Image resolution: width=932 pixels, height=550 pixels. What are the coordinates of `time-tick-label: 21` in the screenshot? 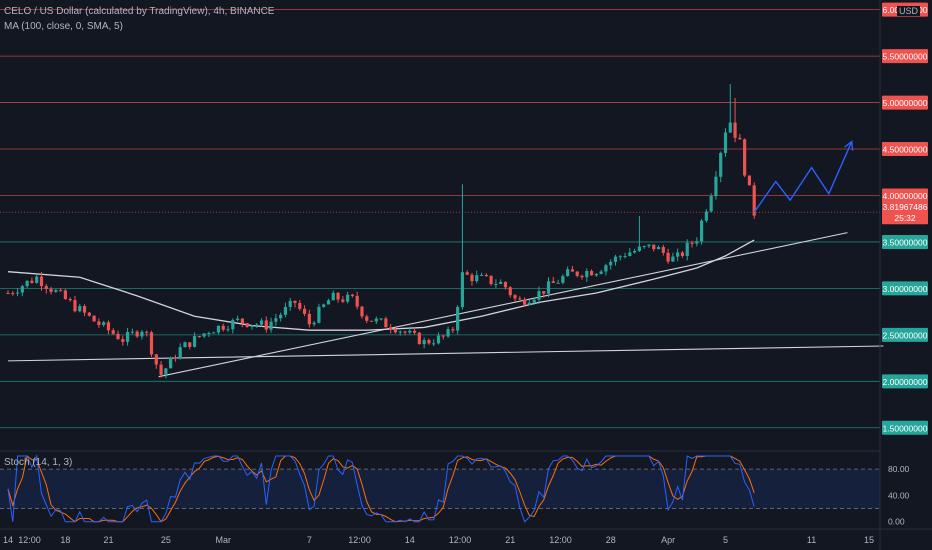 It's located at (510, 540).